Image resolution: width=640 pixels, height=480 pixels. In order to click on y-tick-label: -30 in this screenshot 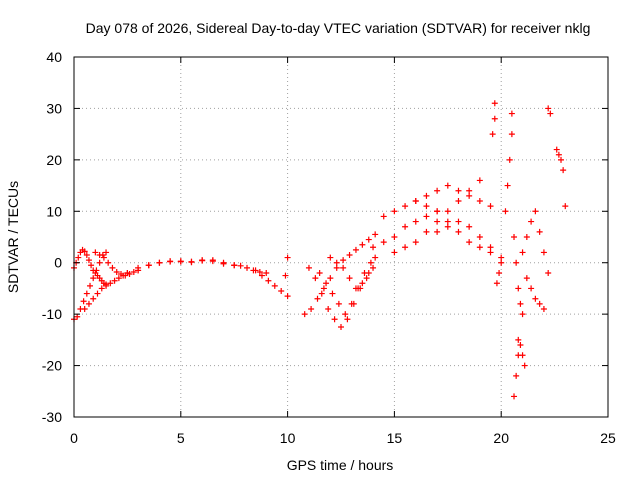, I will do `click(52, 417)`.